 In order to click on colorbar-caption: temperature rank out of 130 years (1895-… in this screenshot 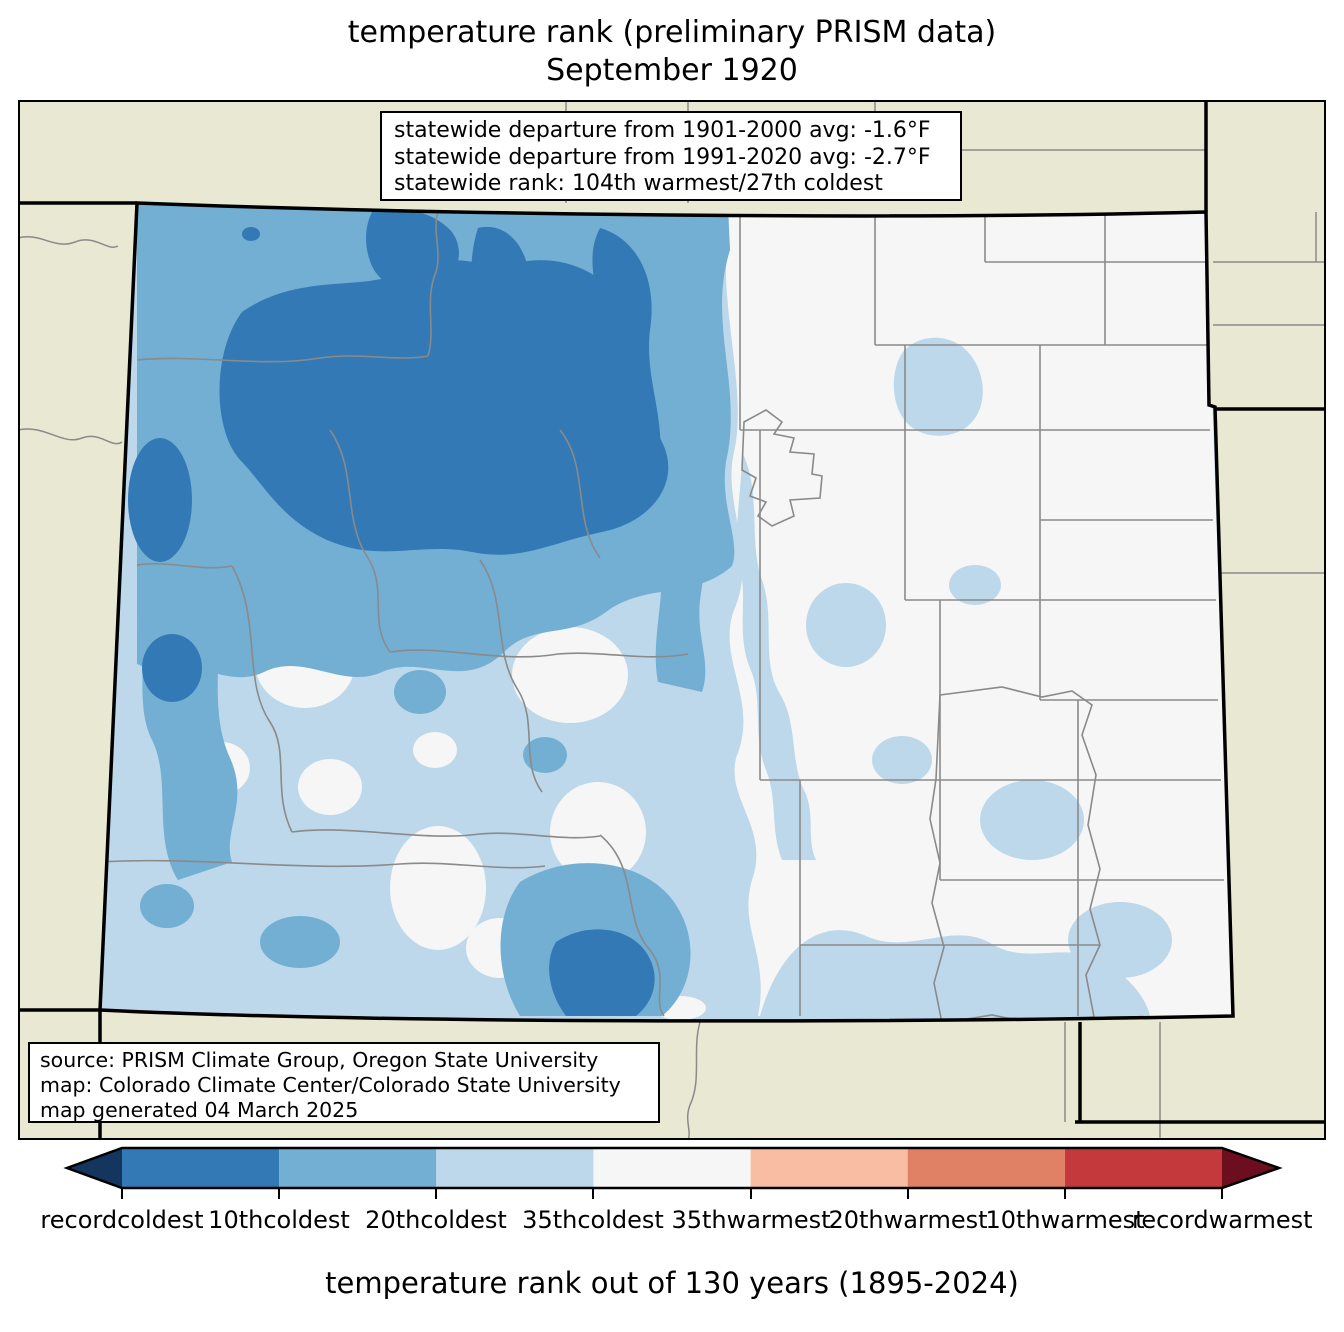, I will do `click(672, 1283)`.